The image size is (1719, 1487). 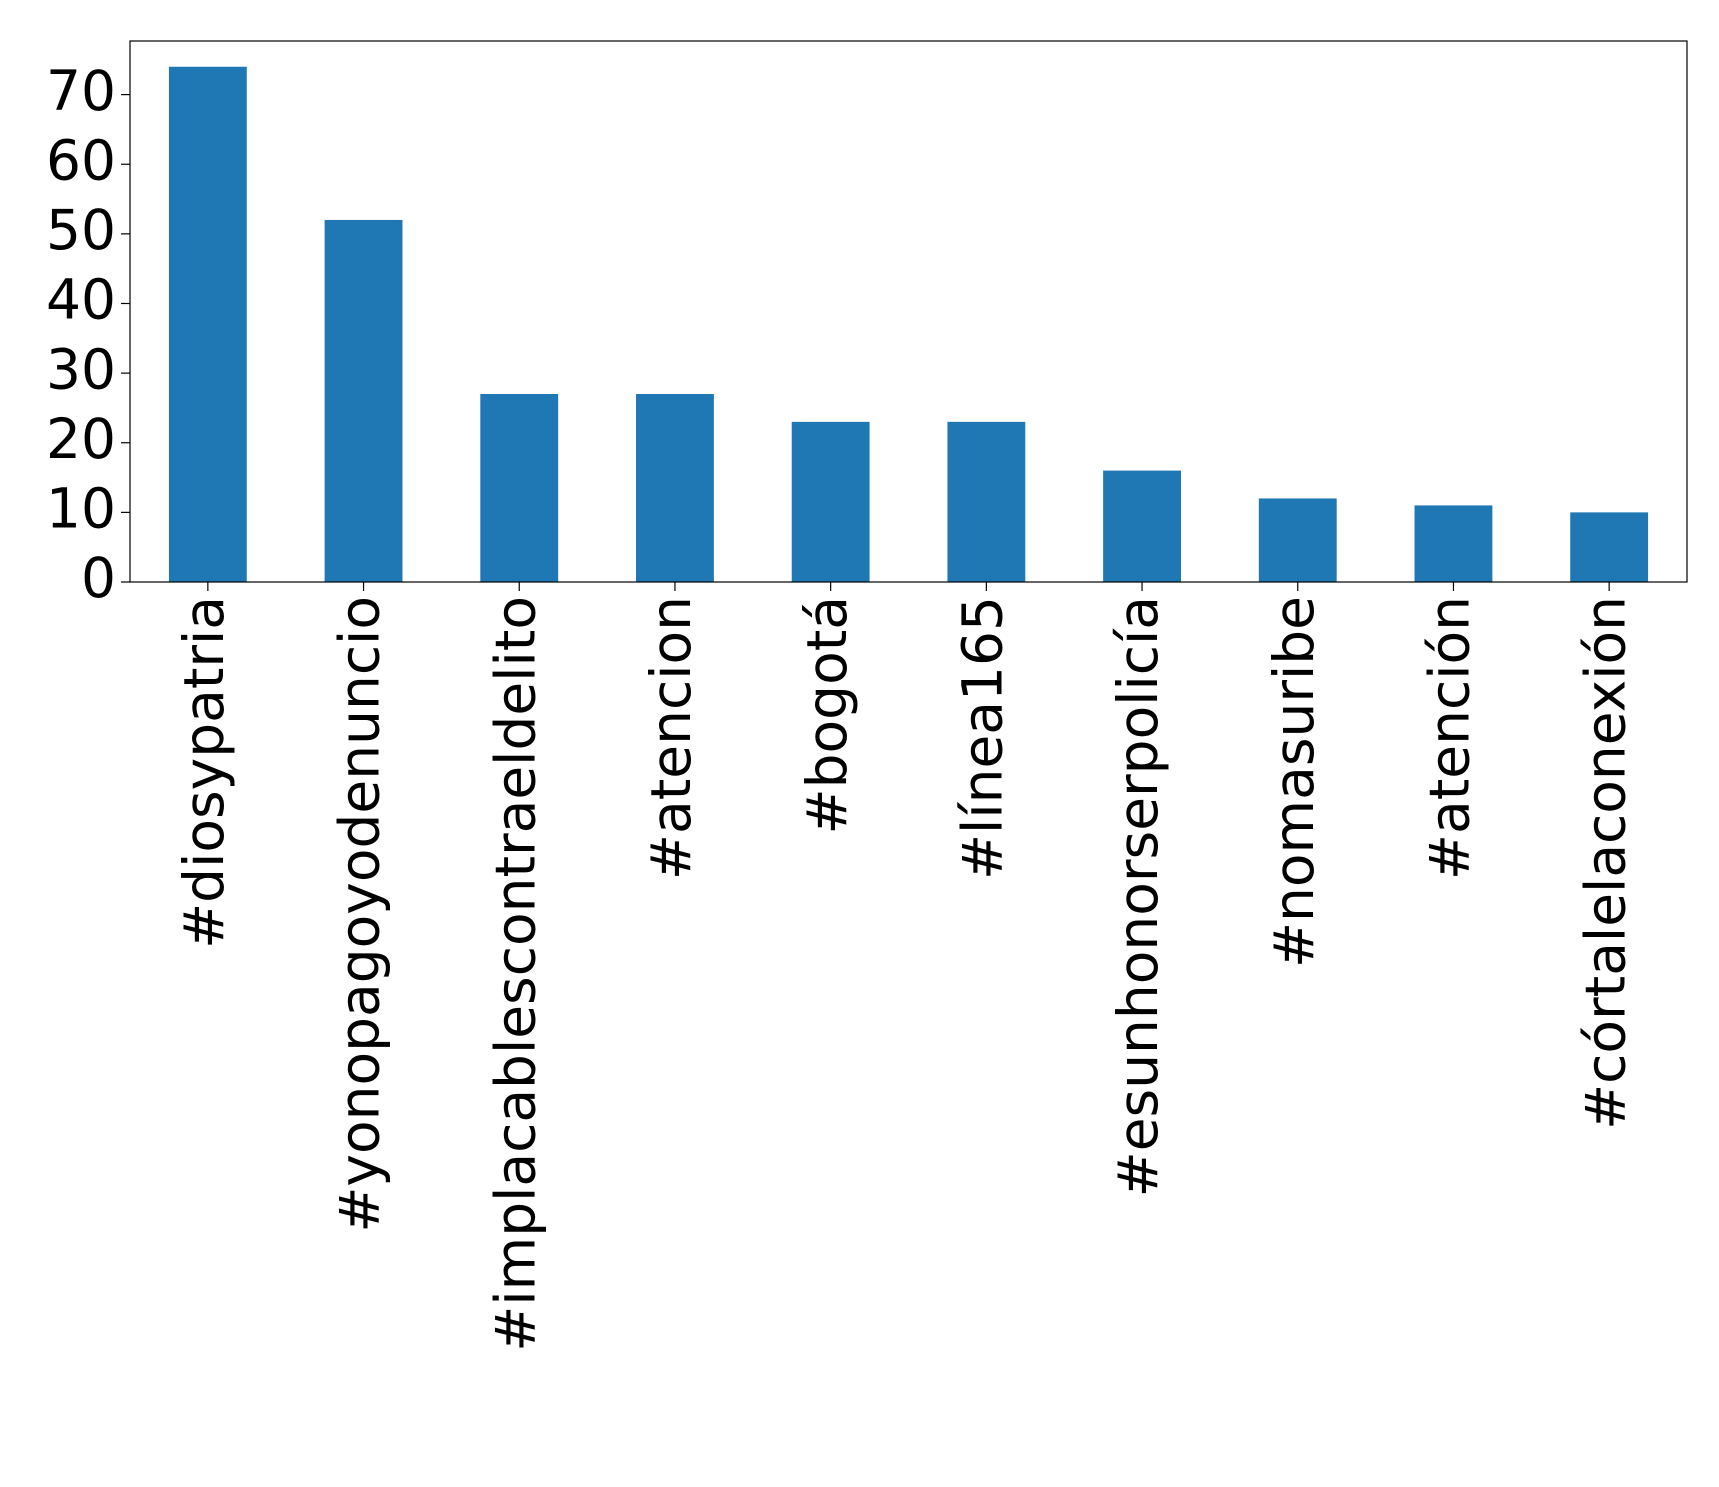 What do you see at coordinates (81, 509) in the screenshot?
I see `y-tick-label: 10` at bounding box center [81, 509].